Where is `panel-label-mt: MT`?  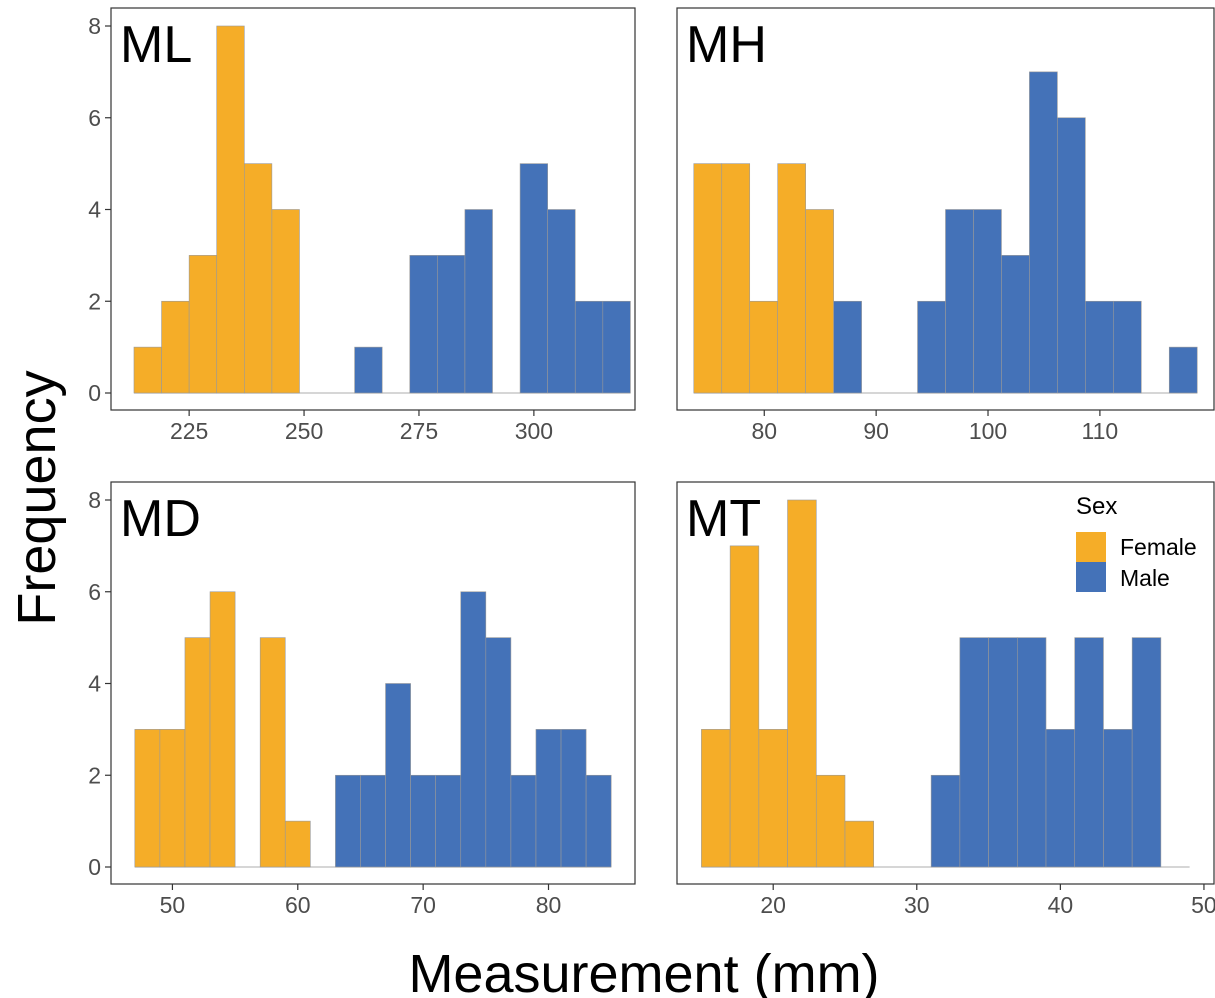 panel-label-mt: MT is located at coordinates (723, 519).